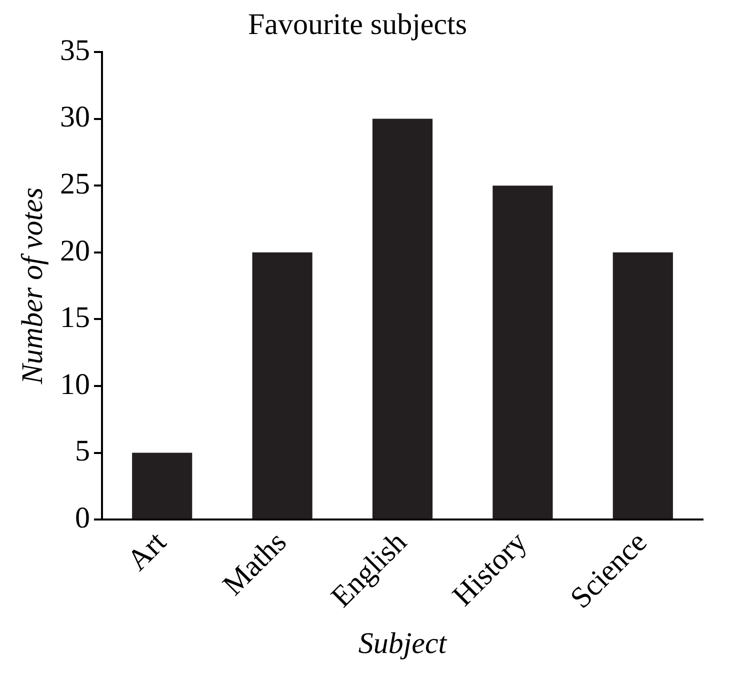 This screenshot has height=675, width=731. Describe the element at coordinates (32, 286) in the screenshot. I see `y-axis-title: Number of votes` at that location.